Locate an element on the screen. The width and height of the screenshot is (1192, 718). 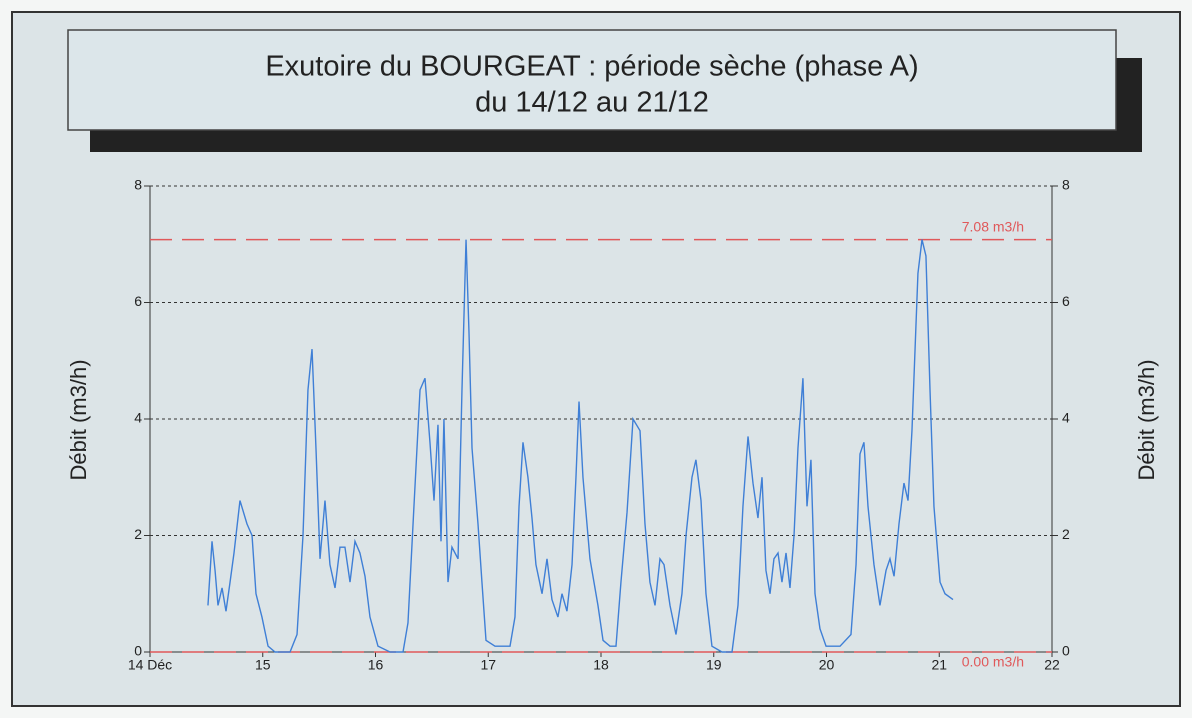
x-tick-label: 14 Déc is located at coordinates (150, 665).